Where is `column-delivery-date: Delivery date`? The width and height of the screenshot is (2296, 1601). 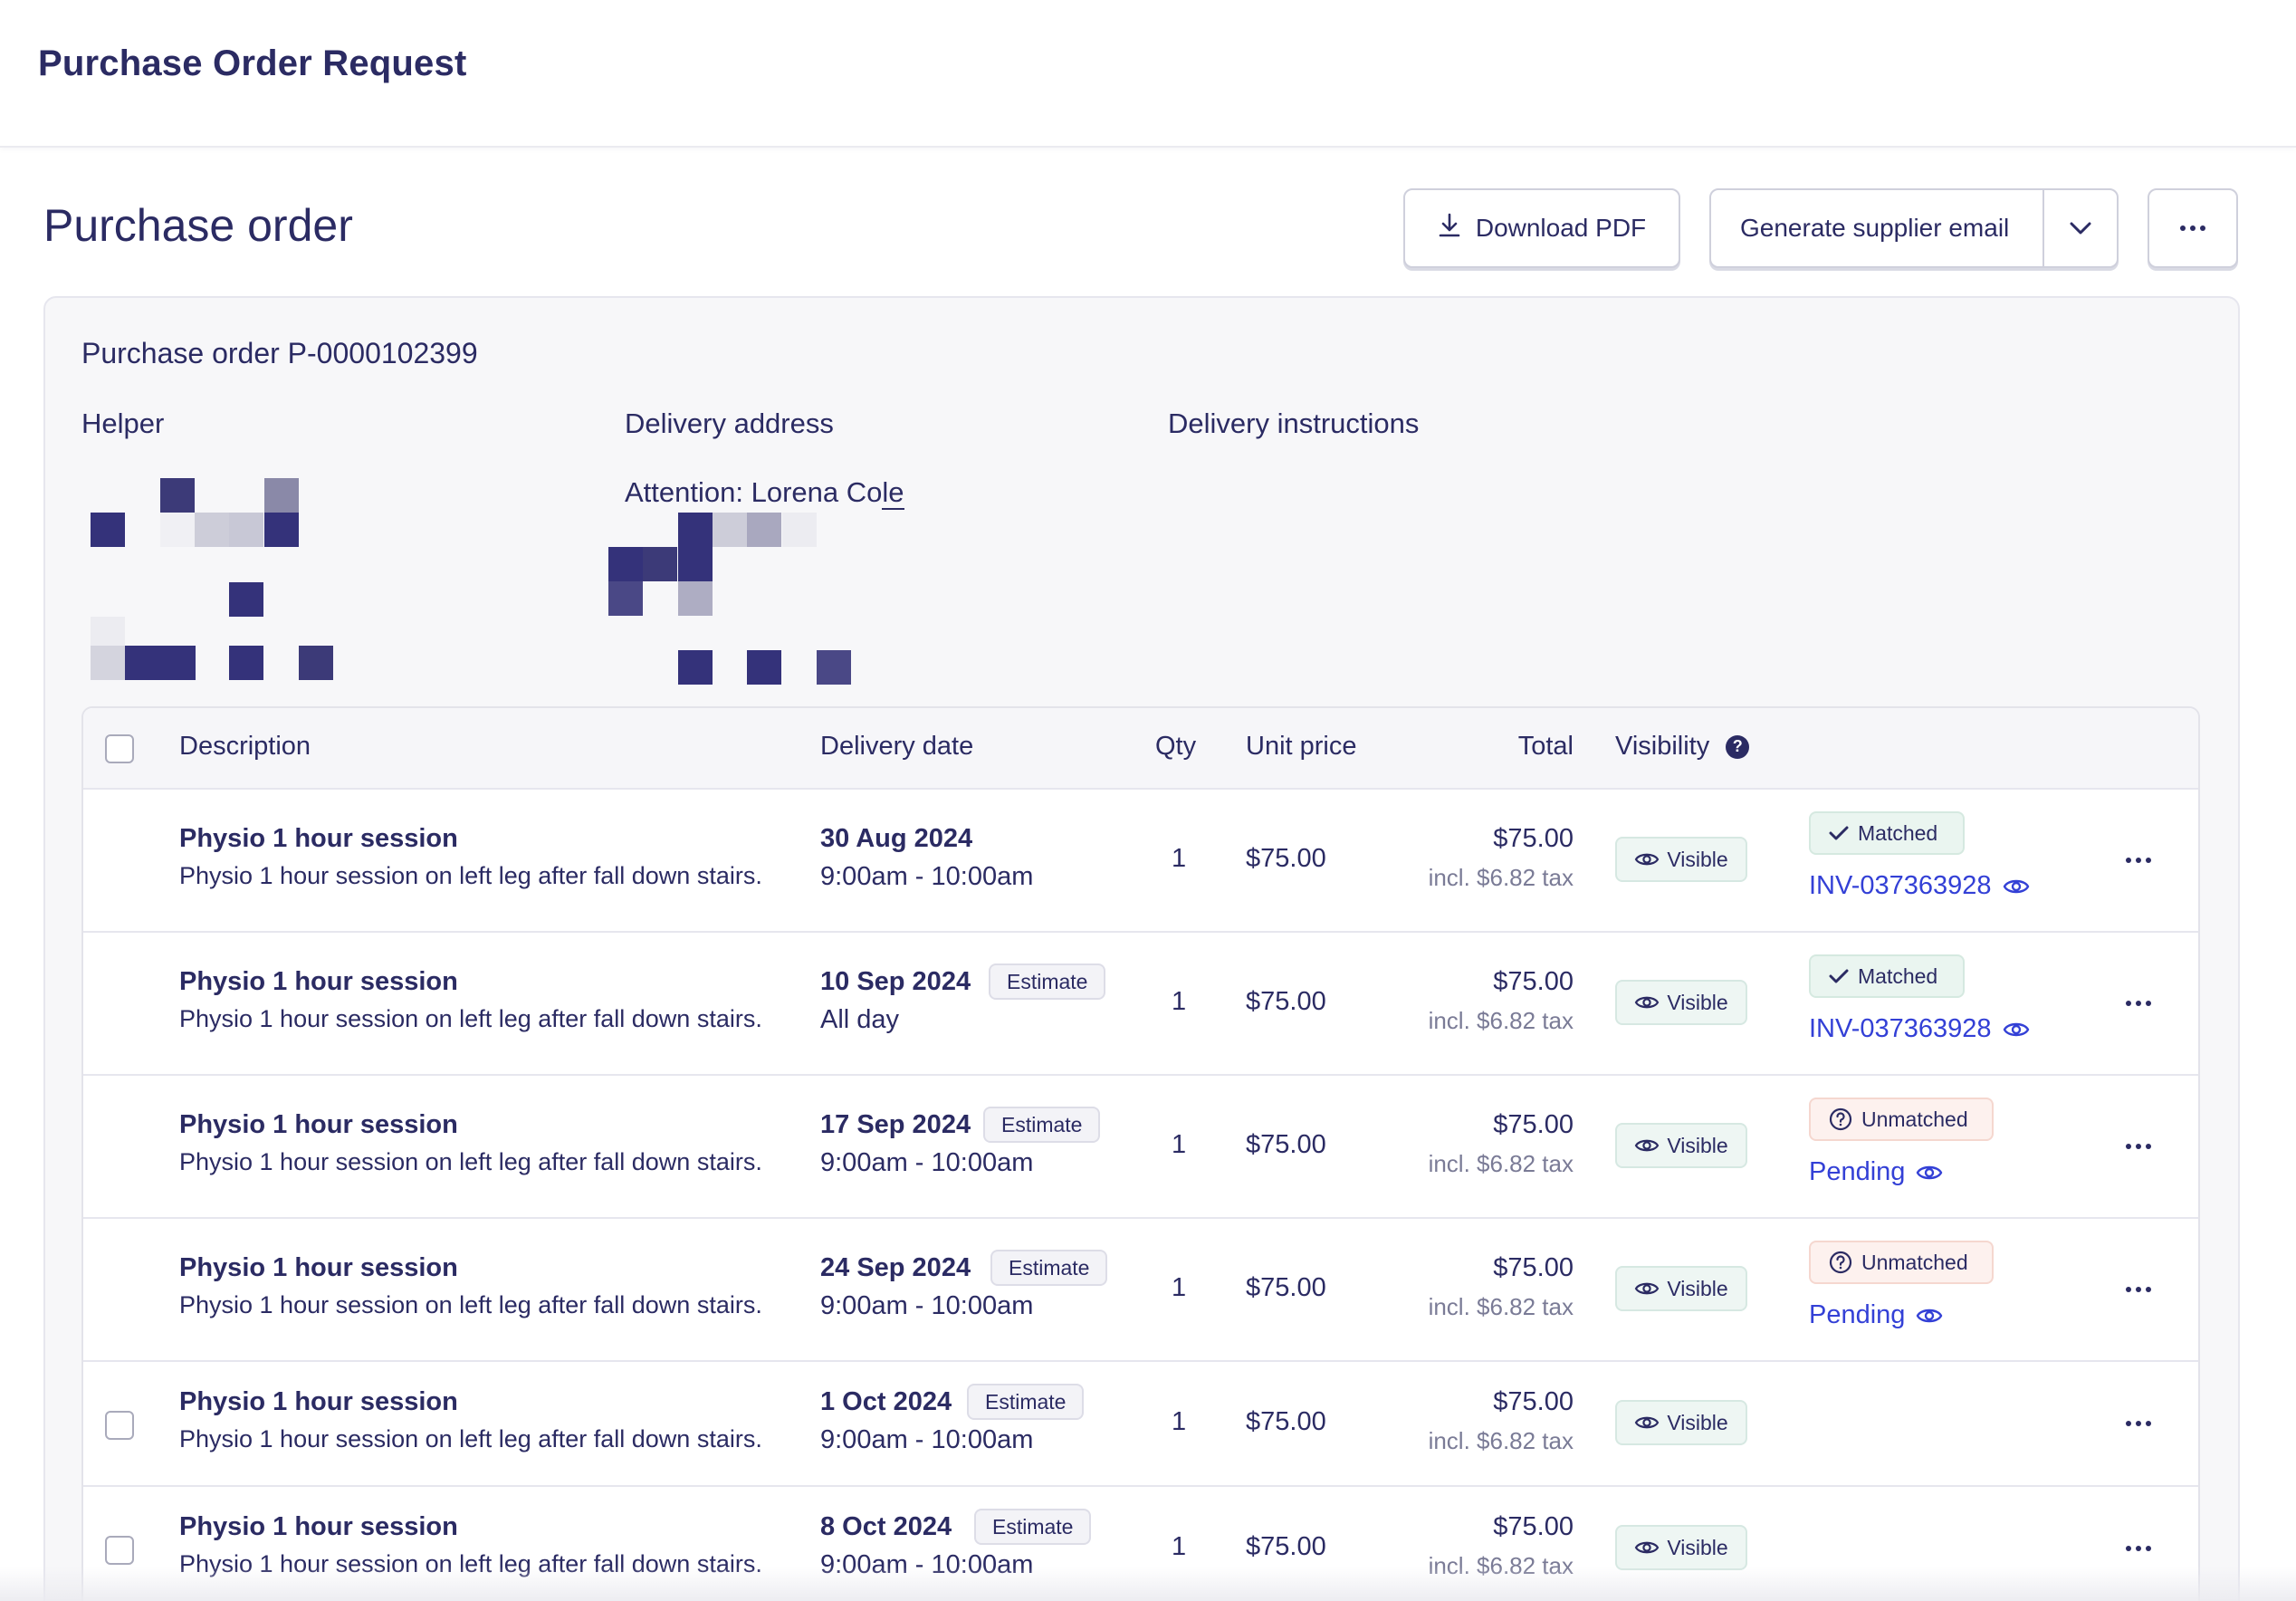
column-delivery-date: Delivery date is located at coordinates (897, 746).